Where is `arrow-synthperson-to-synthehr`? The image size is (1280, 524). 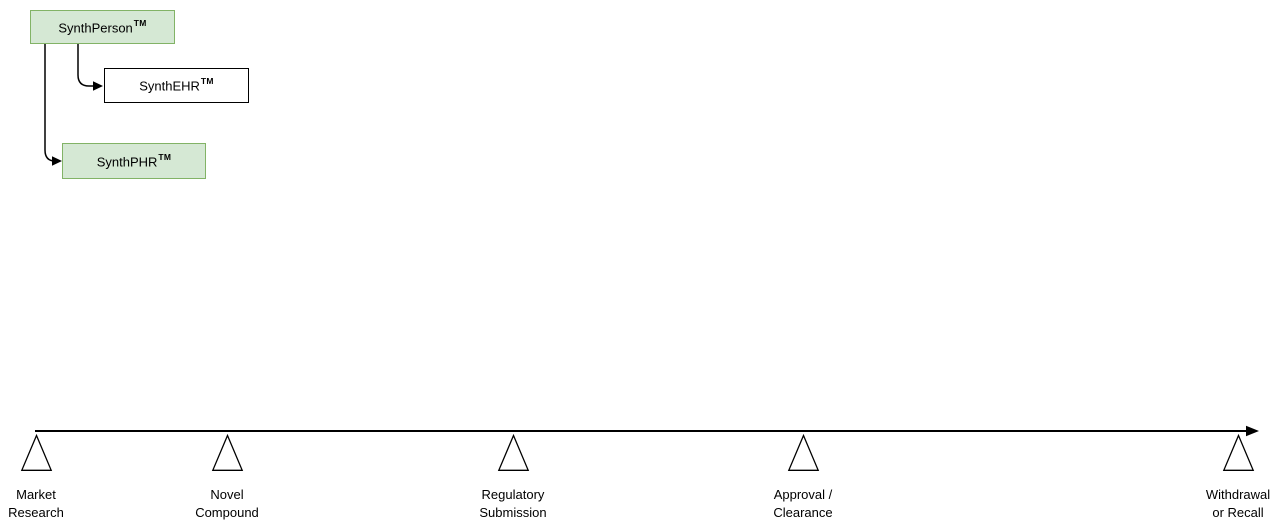
arrow-synthperson-to-synthehr is located at coordinates (86, 65).